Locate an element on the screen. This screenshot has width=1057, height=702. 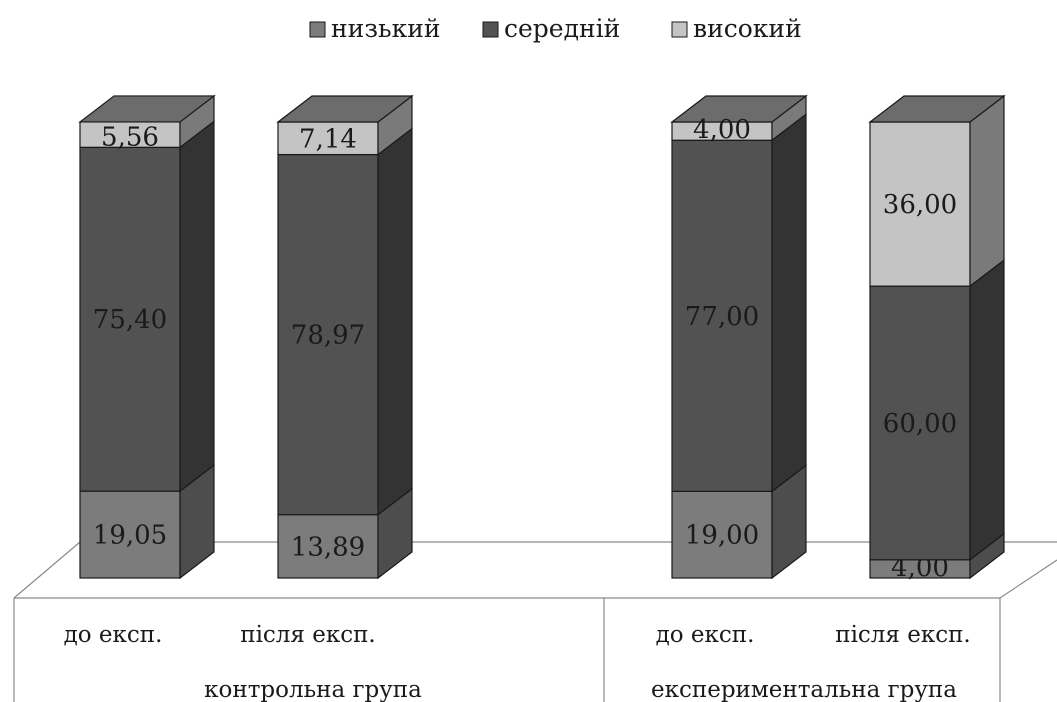
bar-segment-низький: 4,00 is located at coordinates (937, 557).